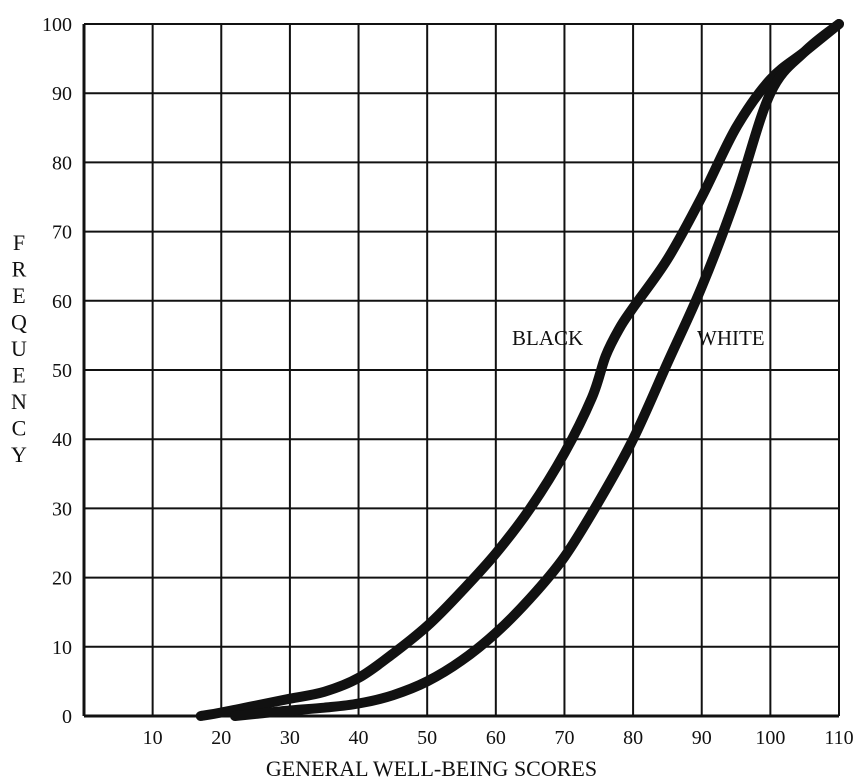 The width and height of the screenshot is (858, 781). What do you see at coordinates (62, 163) in the screenshot?
I see `y-tick-label: 80` at bounding box center [62, 163].